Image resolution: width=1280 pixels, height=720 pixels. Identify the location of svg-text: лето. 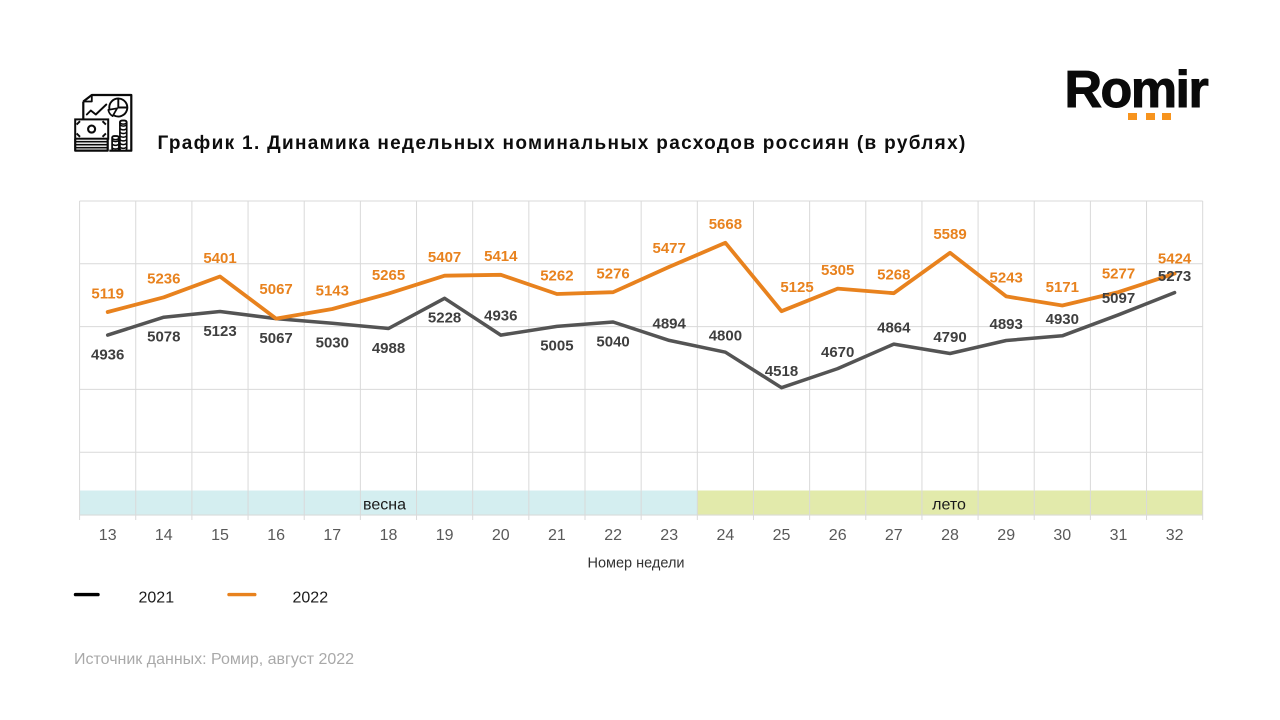
(949, 504).